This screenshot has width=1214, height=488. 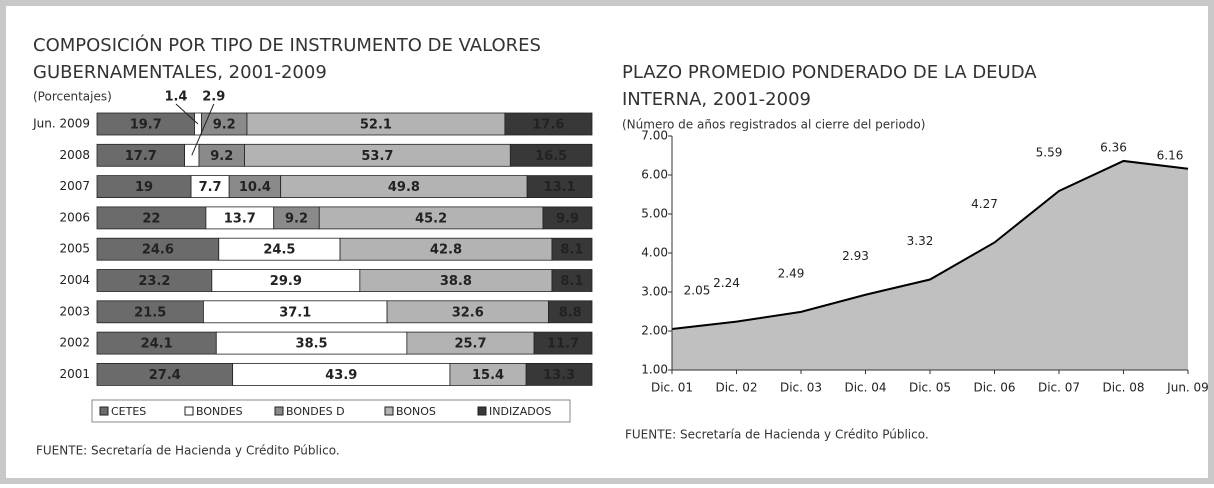 I want to click on data-label: 4.27, so click(x=984, y=204).